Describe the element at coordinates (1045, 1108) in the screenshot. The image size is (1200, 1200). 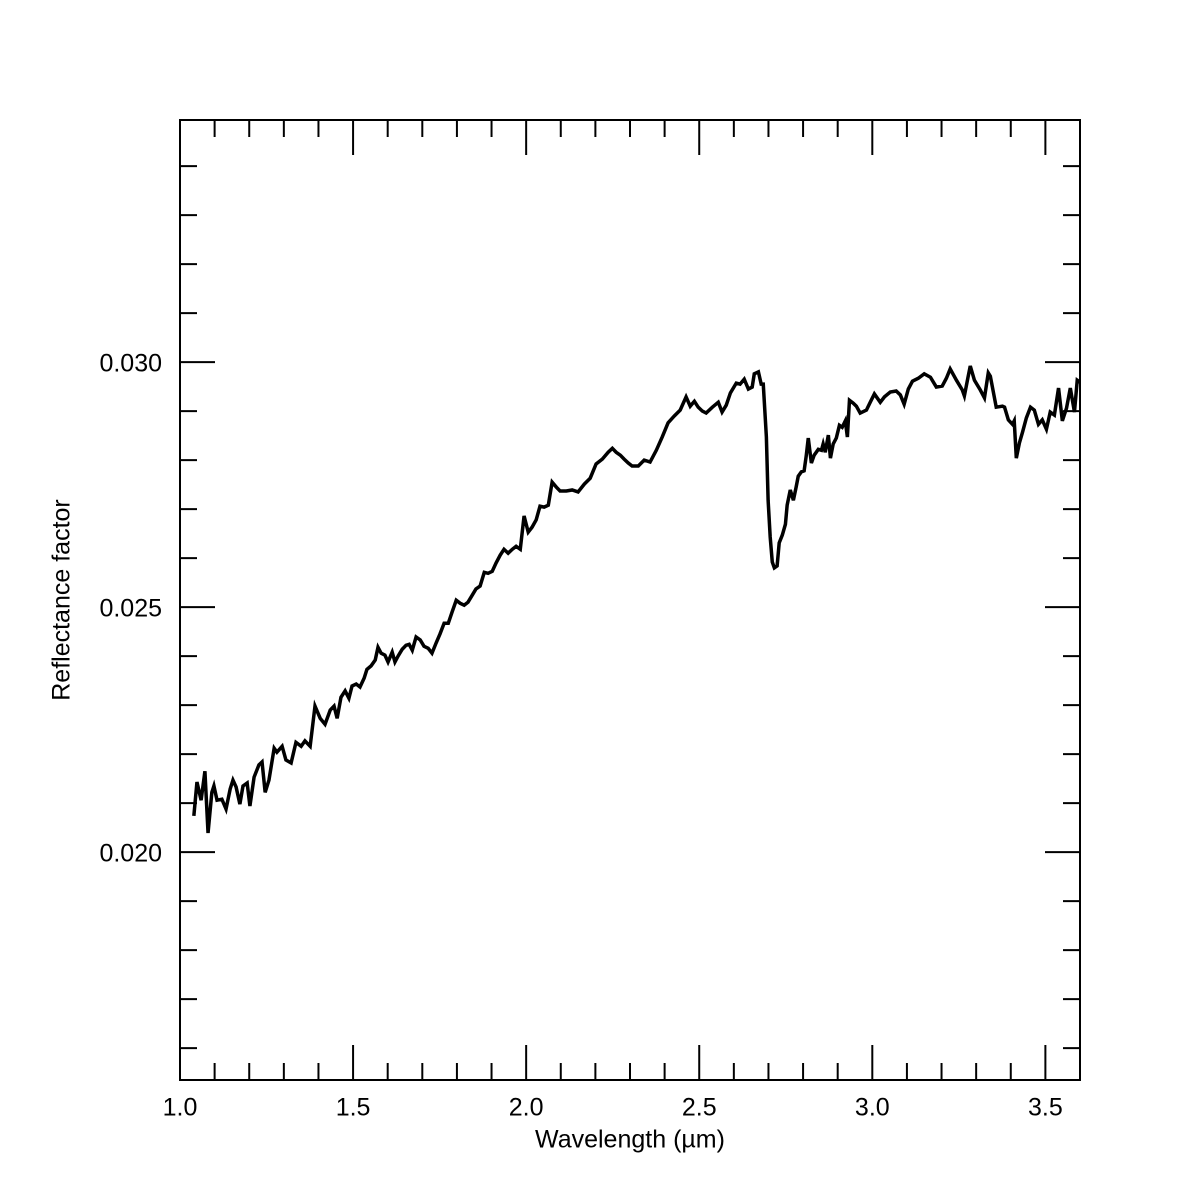
I see `x-tick-label: 3.5` at that location.